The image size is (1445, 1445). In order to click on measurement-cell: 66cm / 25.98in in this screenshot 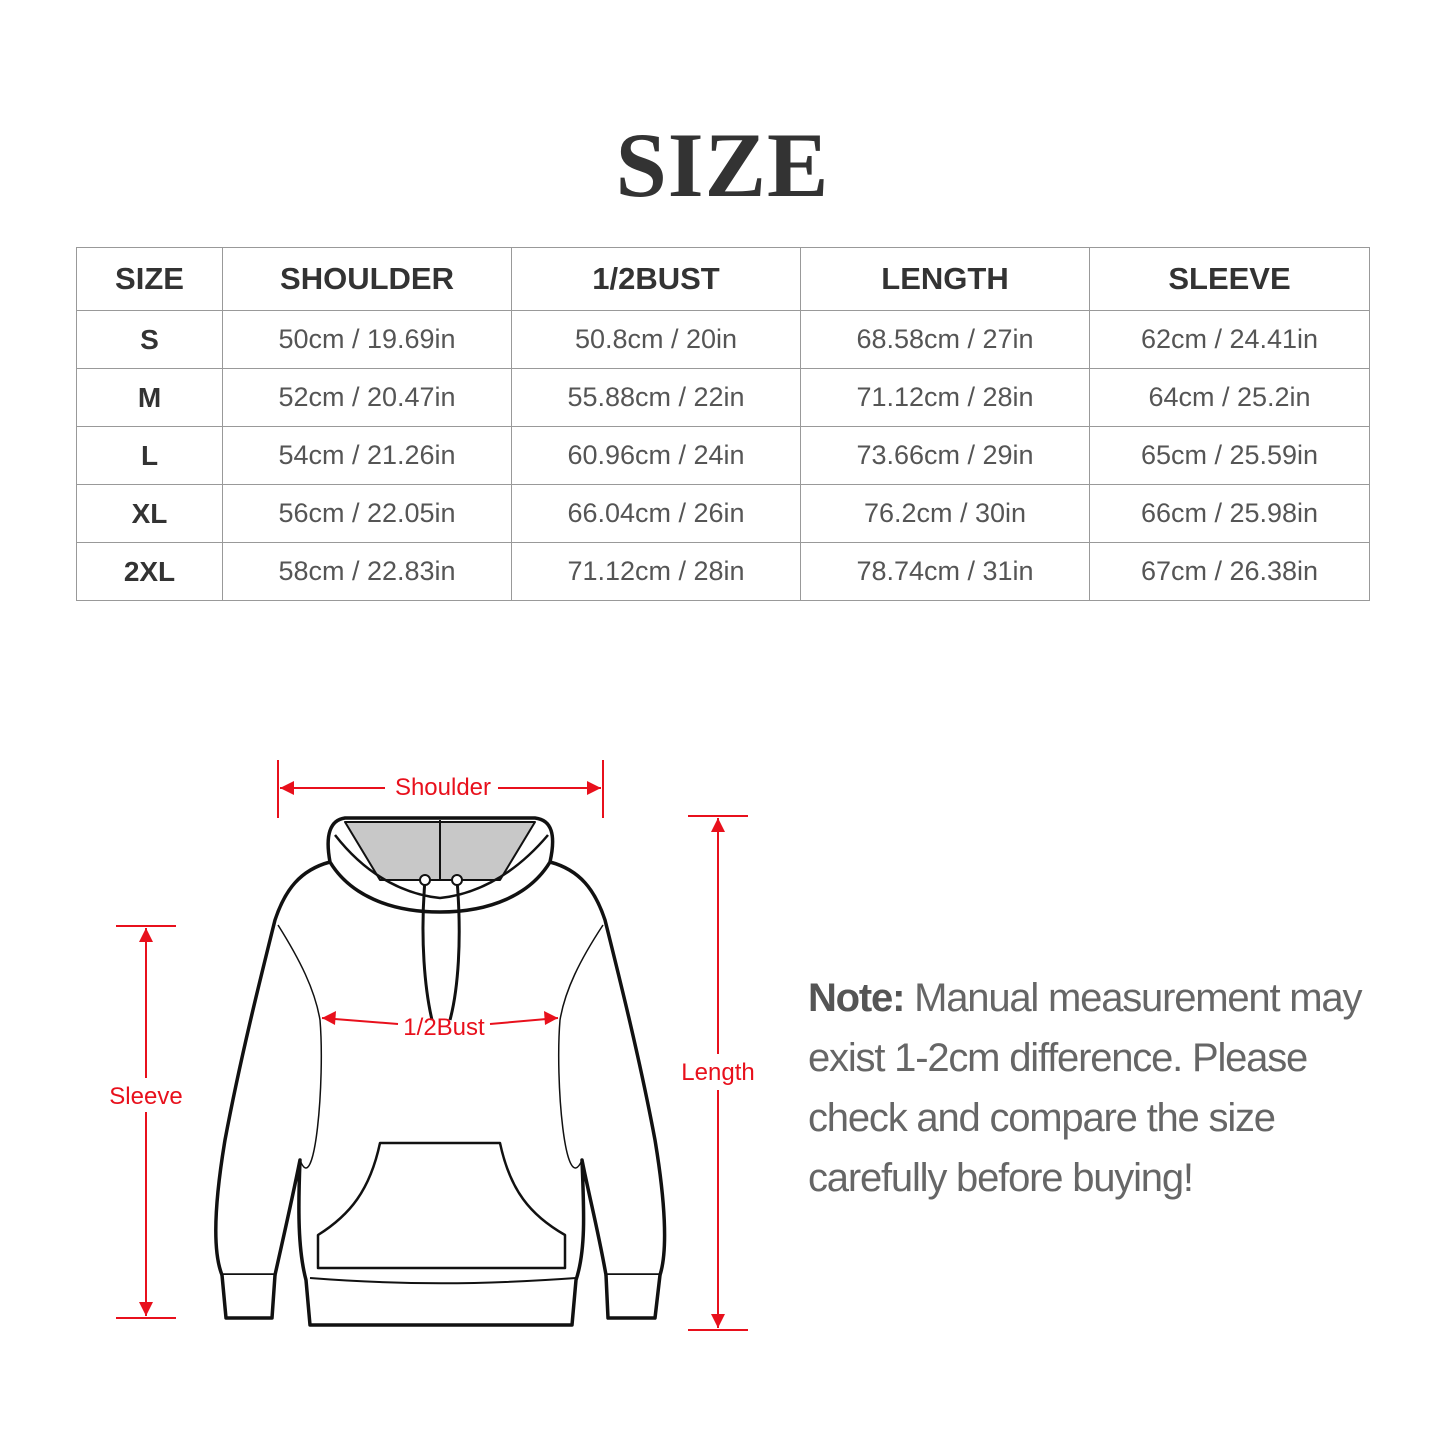, I will do `click(1229, 513)`.